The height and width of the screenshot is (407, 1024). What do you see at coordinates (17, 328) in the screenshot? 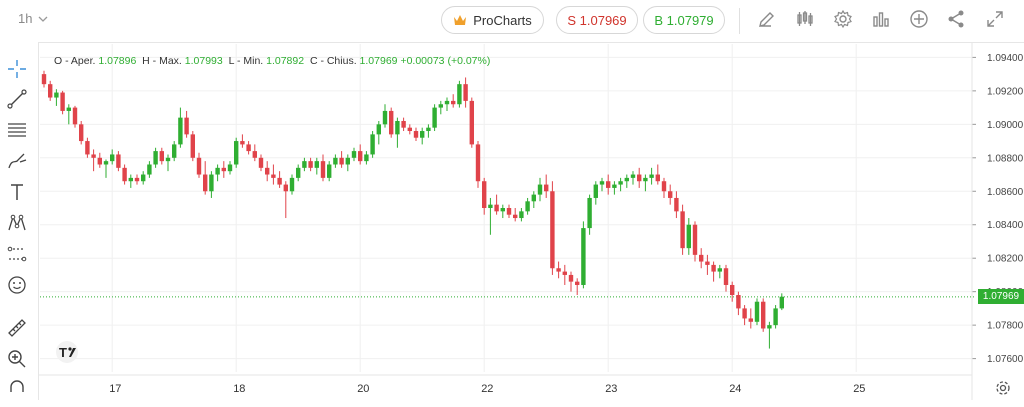
I see `ruler-icon` at bounding box center [17, 328].